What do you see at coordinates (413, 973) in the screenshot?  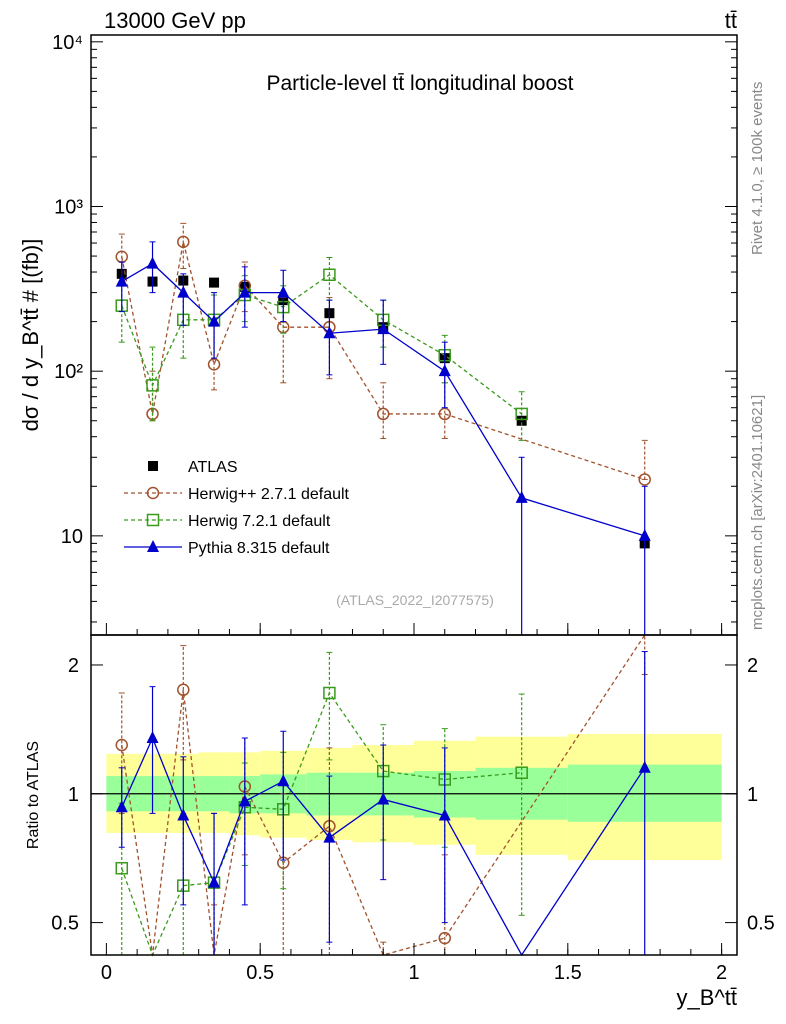 I see `x-tick-label: 1` at bounding box center [413, 973].